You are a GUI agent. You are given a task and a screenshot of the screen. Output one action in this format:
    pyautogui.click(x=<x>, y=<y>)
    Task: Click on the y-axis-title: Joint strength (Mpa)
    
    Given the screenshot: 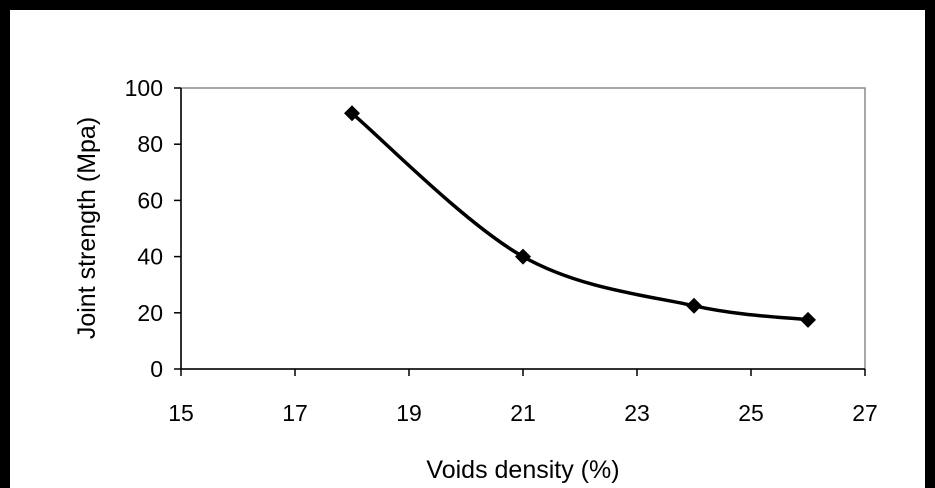 What is the action you would take?
    pyautogui.click(x=87, y=228)
    